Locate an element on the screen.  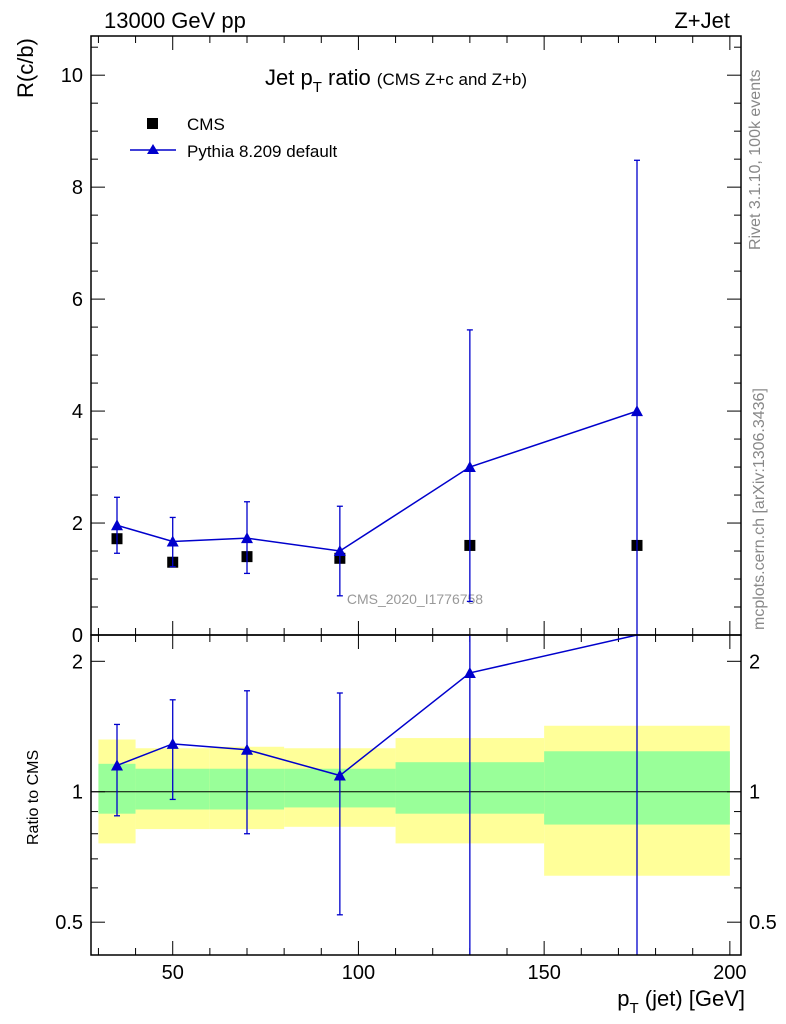
ratio-y-label: Ratio to CMS is located at coordinates (33, 797).